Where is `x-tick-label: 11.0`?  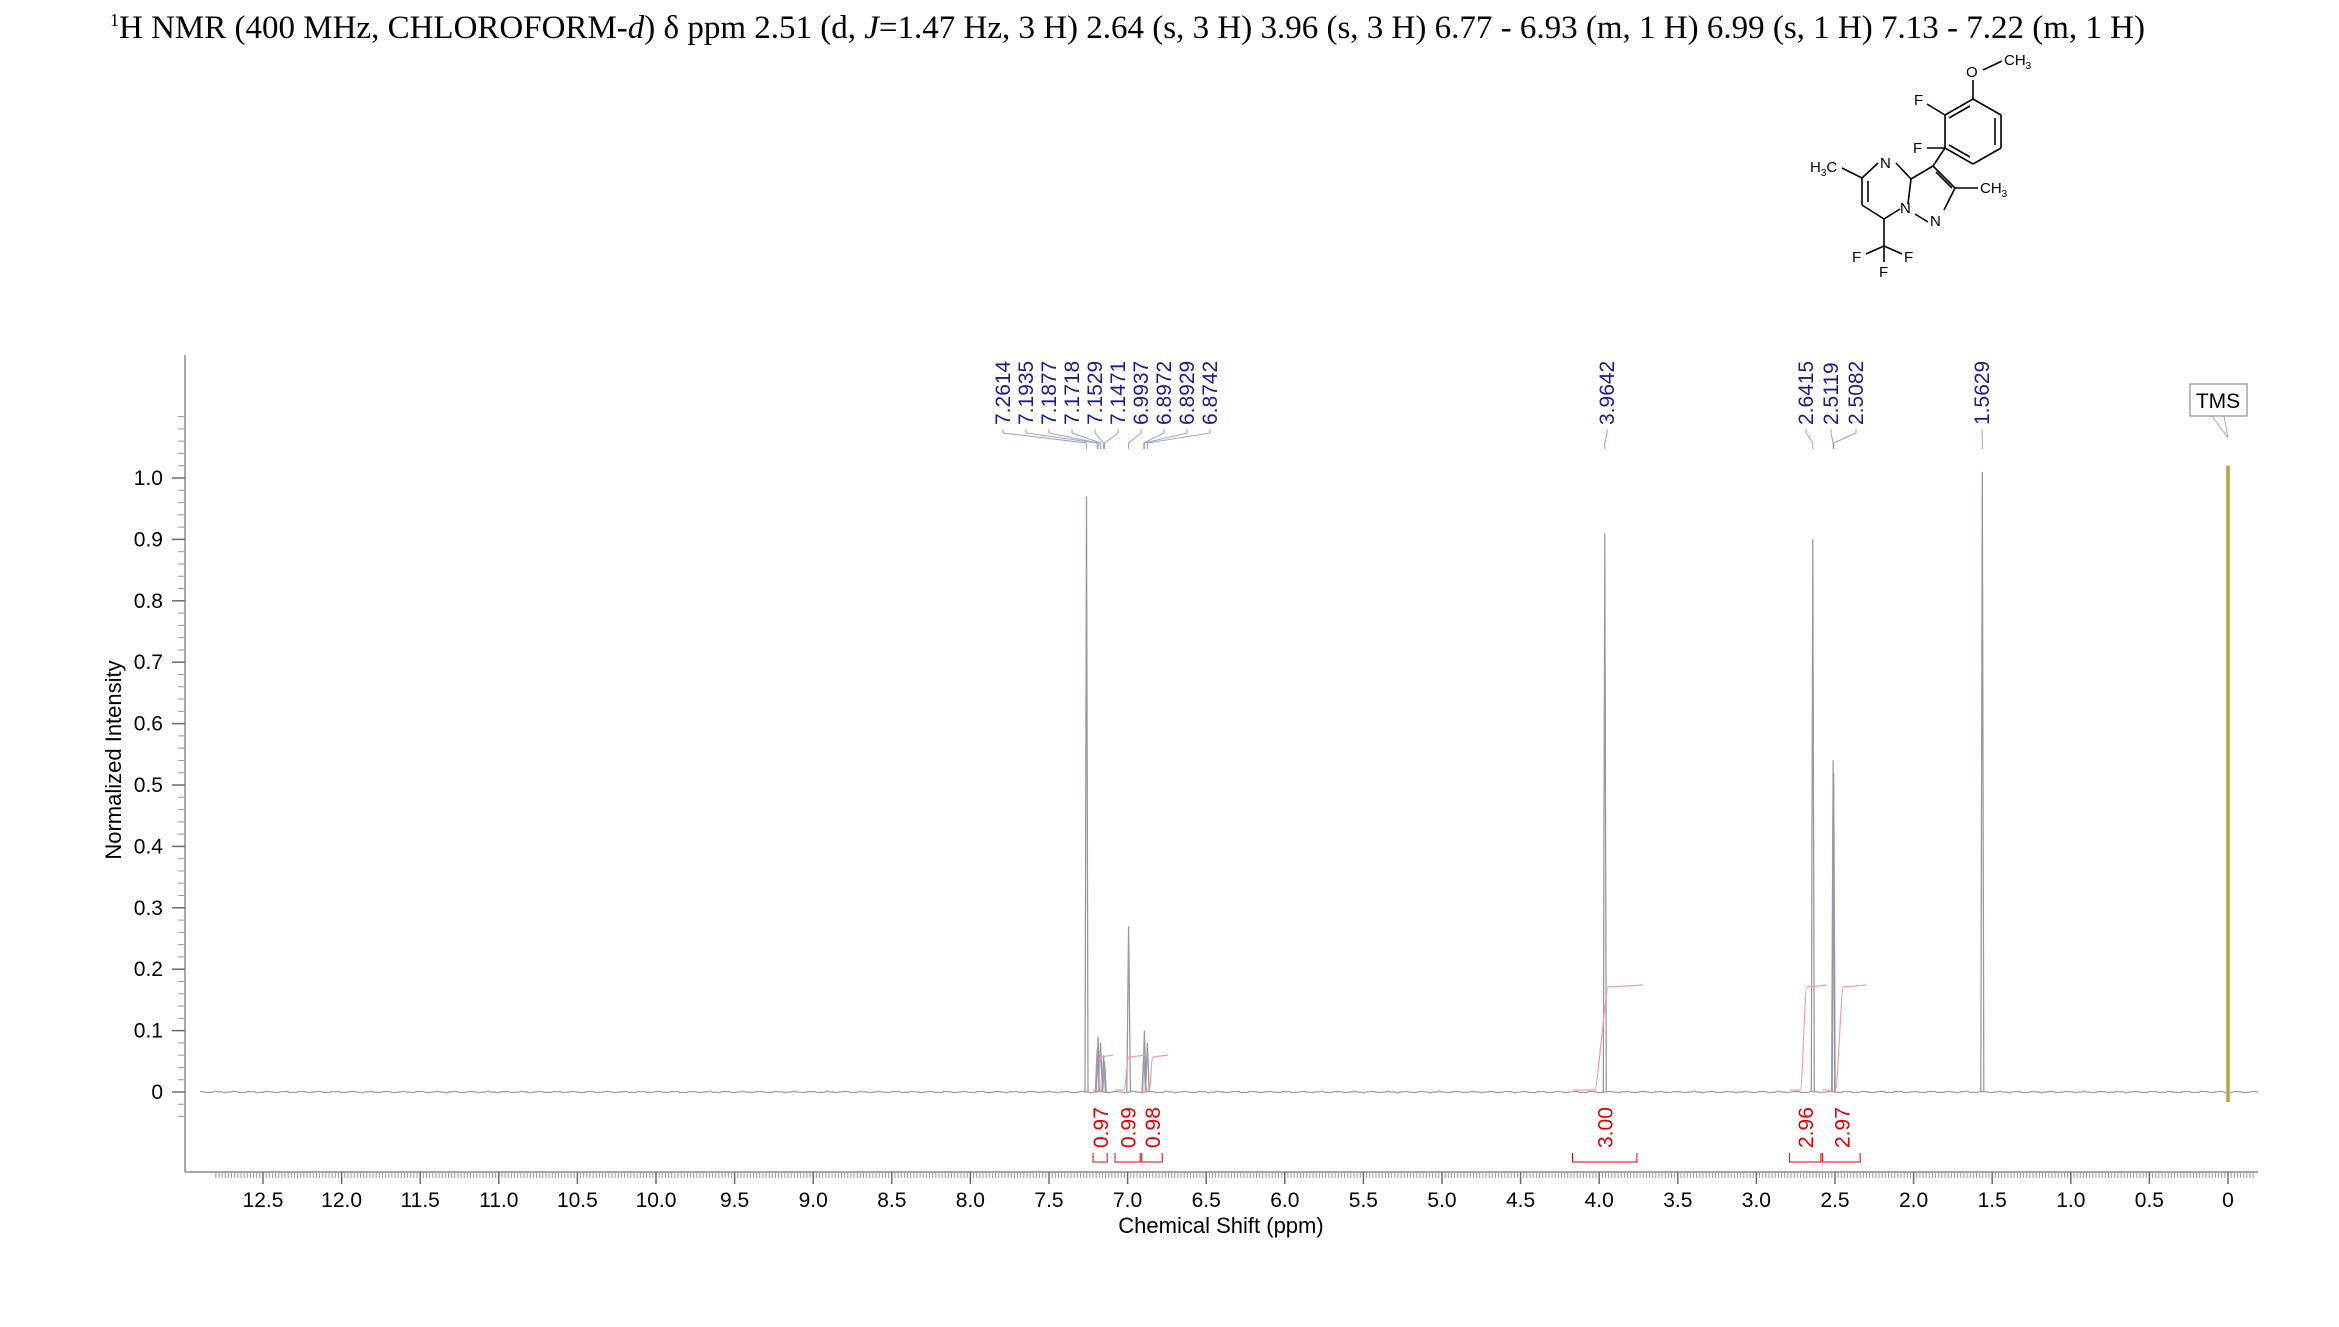
x-tick-label: 11.0 is located at coordinates (498, 1200).